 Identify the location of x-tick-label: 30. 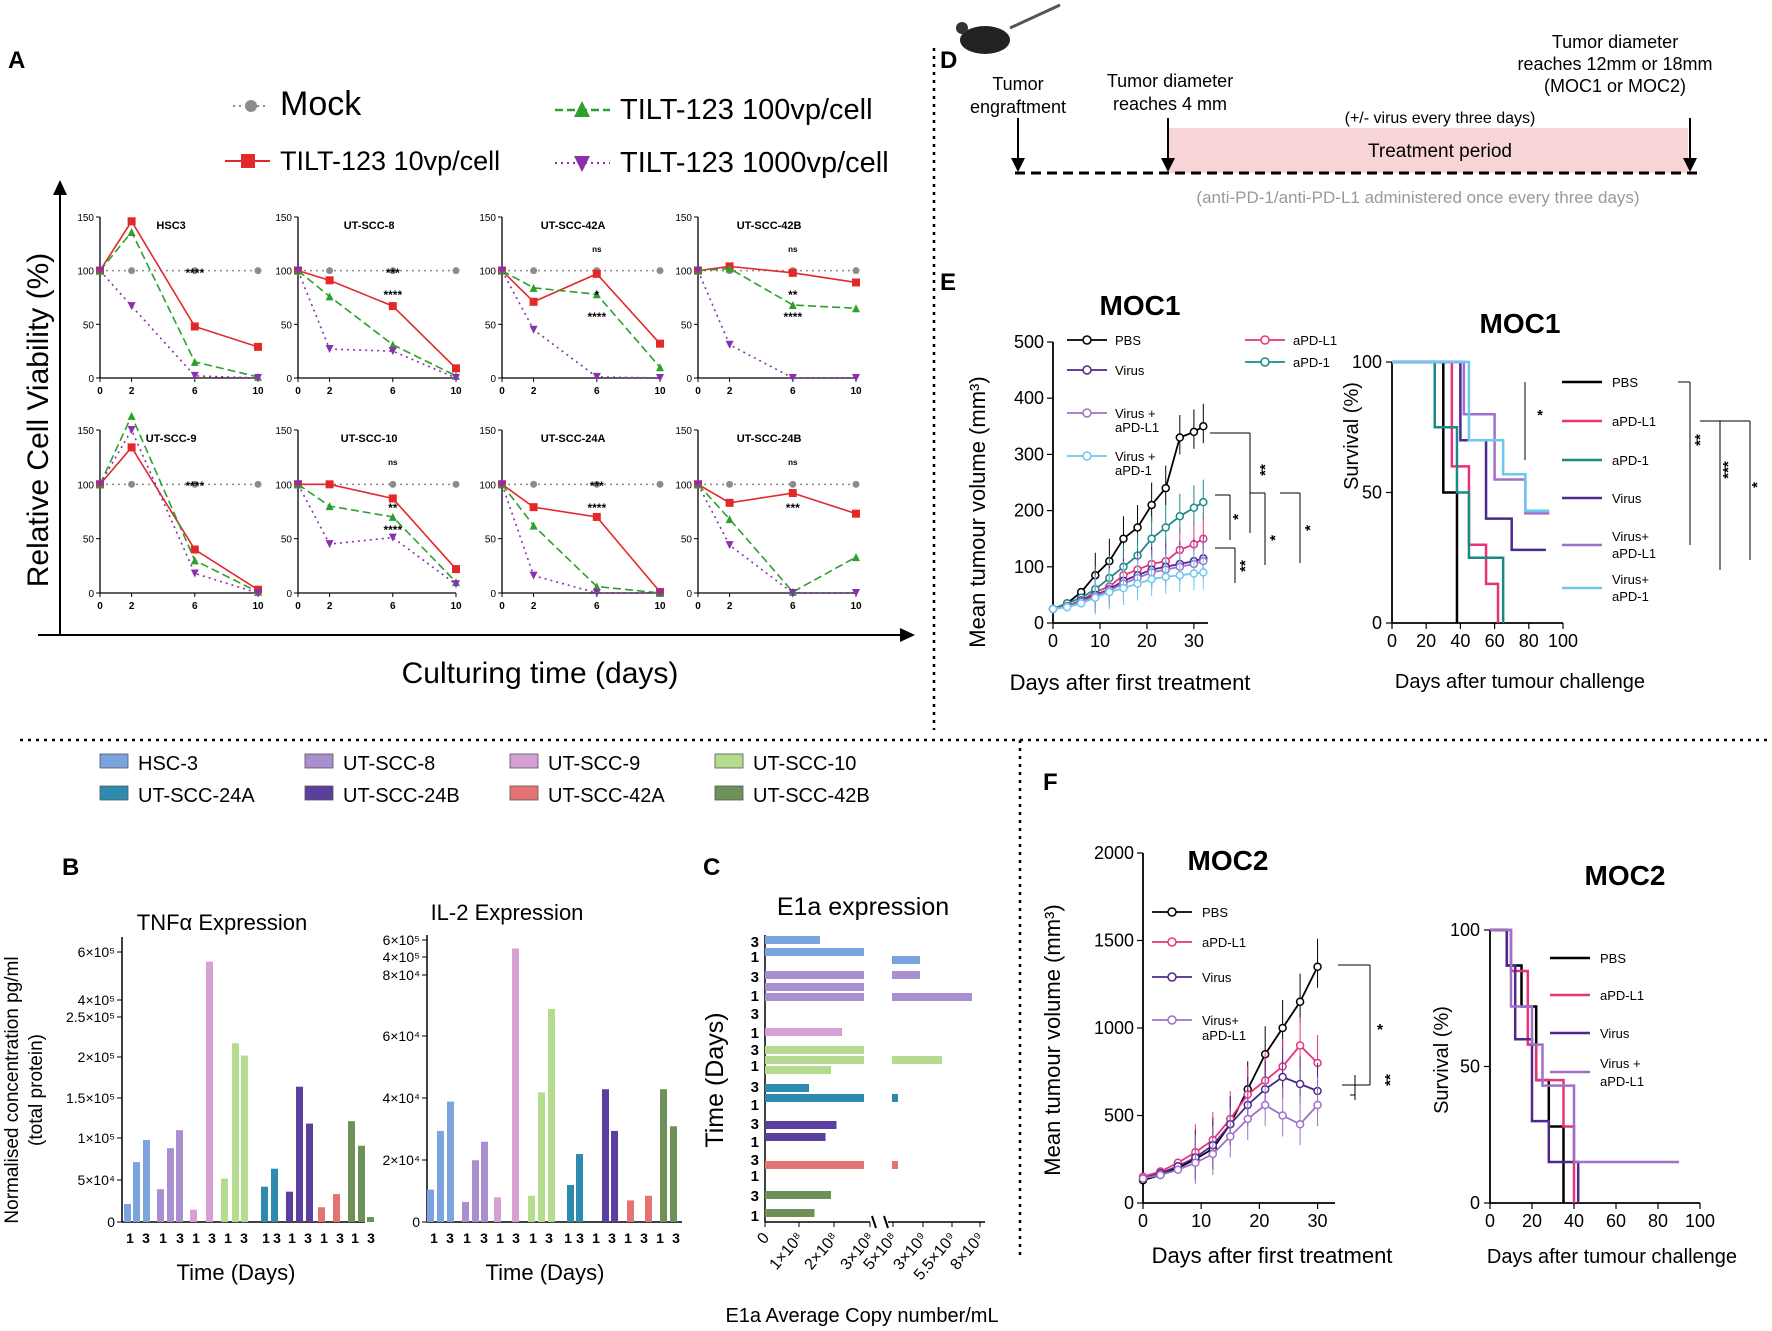
(1194, 641).